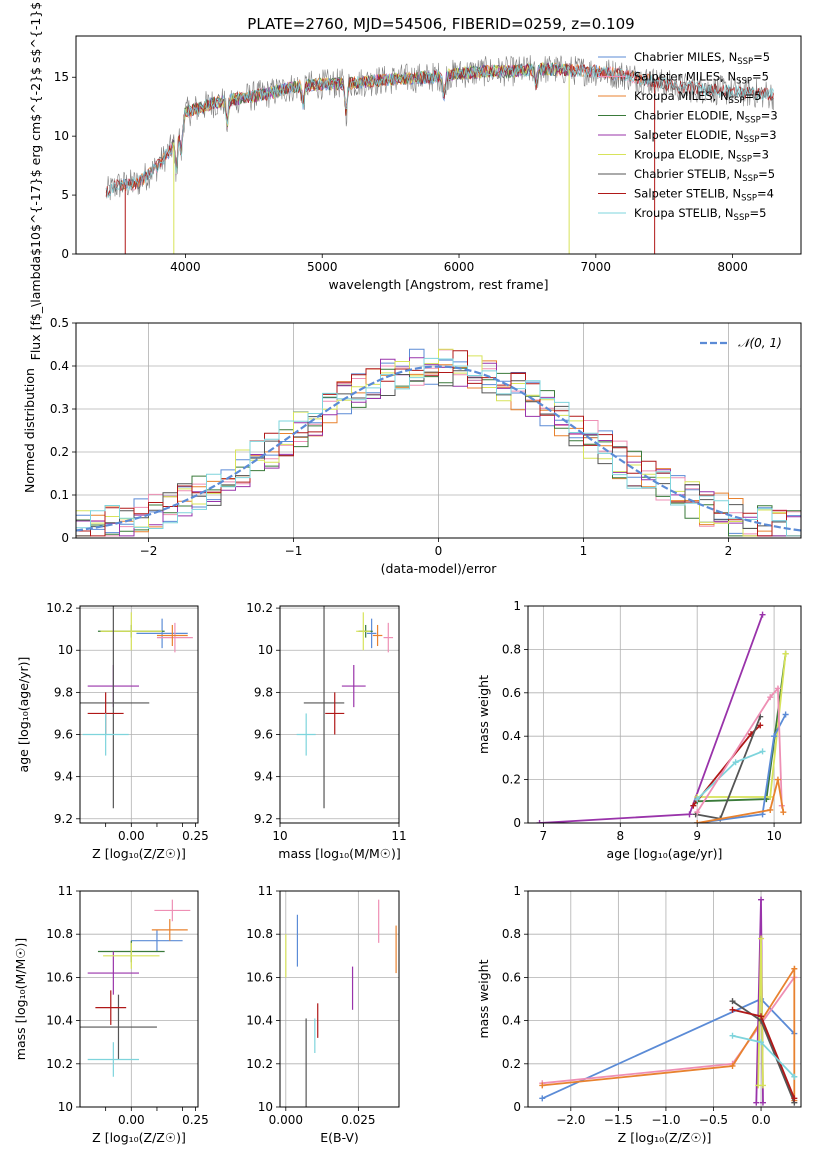 The height and width of the screenshot is (1170, 819). What do you see at coordinates (59, 366) in the screenshot?
I see `y-tick-label: 0.4` at bounding box center [59, 366].